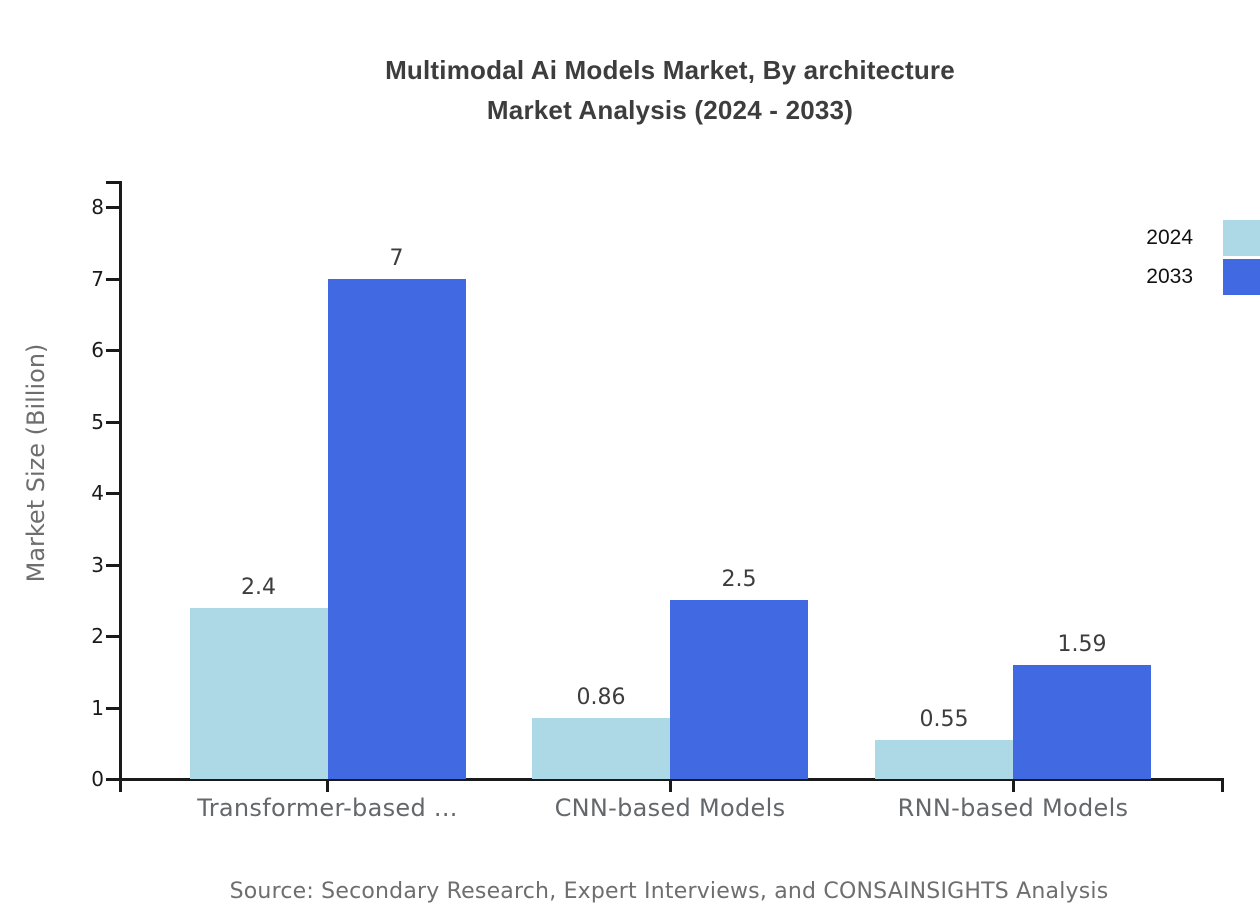 This screenshot has height=920, width=1260. What do you see at coordinates (97, 636) in the screenshot?
I see `y-tick-label-2: 2` at bounding box center [97, 636].